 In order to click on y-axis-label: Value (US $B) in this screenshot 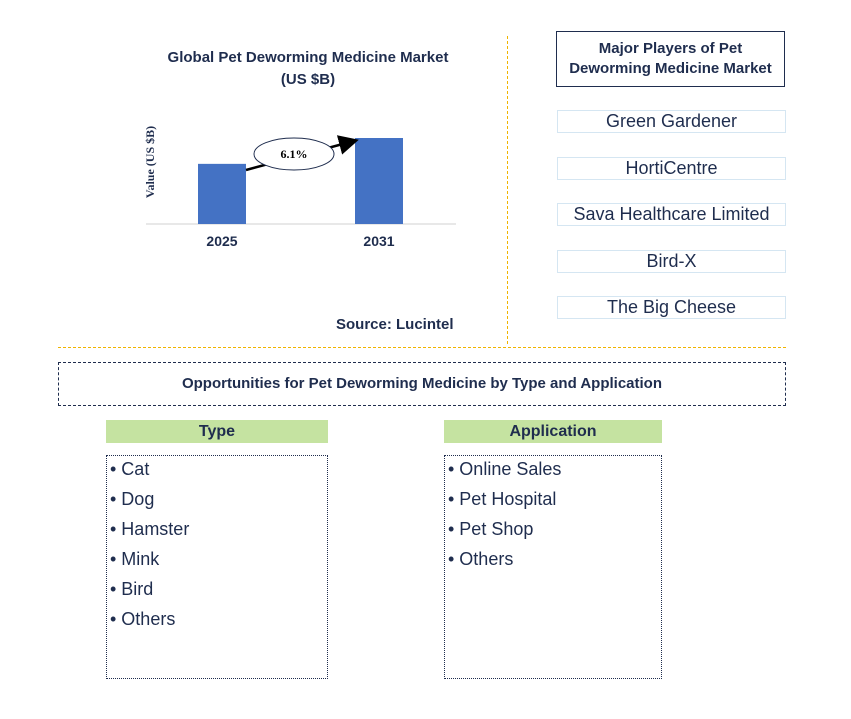, I will do `click(150, 162)`.